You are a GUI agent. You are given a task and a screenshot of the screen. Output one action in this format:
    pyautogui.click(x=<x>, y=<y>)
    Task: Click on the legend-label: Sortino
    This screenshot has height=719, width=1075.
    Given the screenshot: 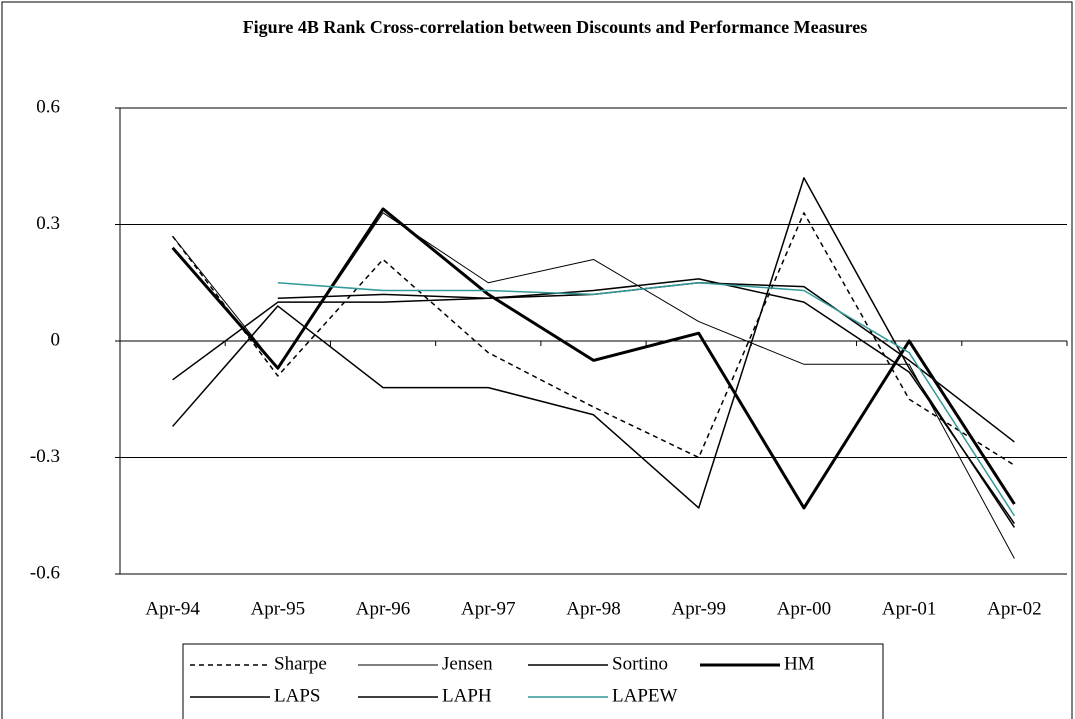 What is the action you would take?
    pyautogui.click(x=640, y=663)
    